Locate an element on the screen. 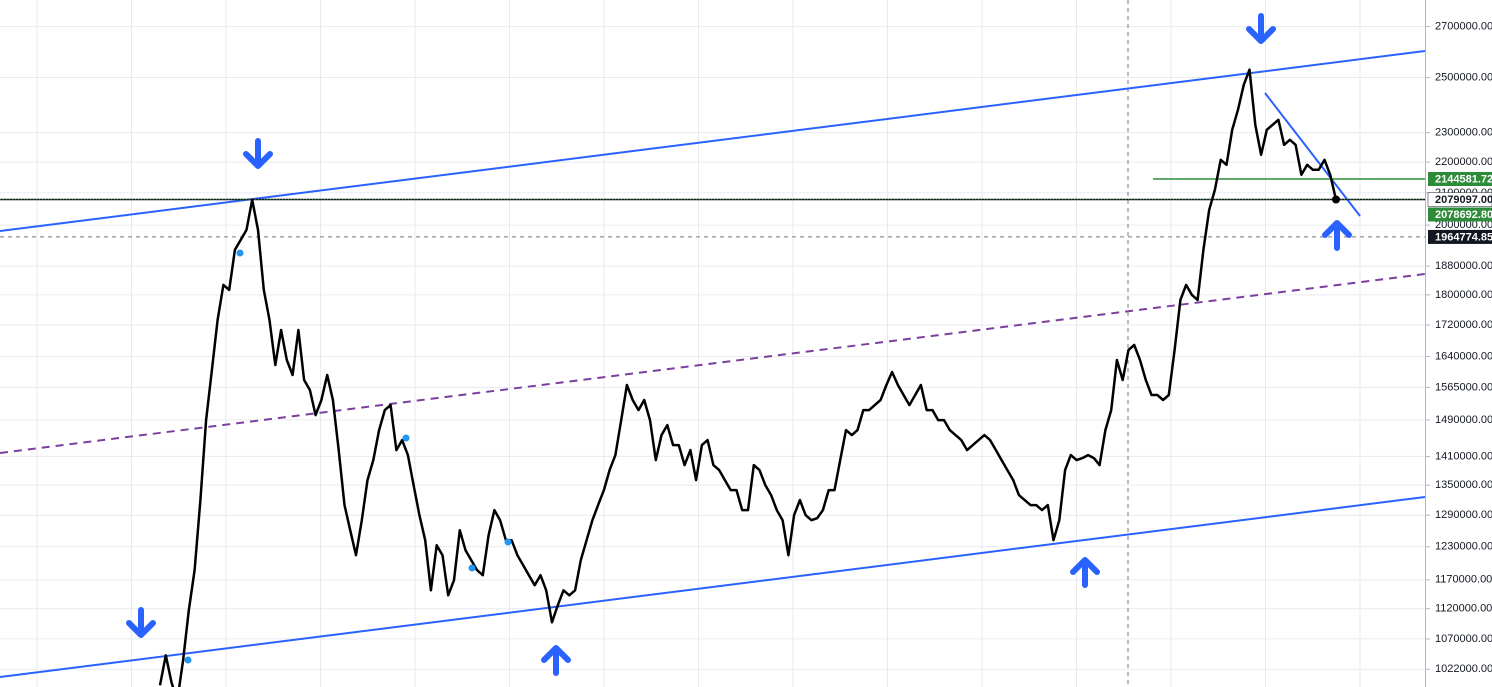 Image resolution: width=1492 pixels, height=687 pixels. y-tick-label: 1565000.00 is located at coordinates (1463, 387).